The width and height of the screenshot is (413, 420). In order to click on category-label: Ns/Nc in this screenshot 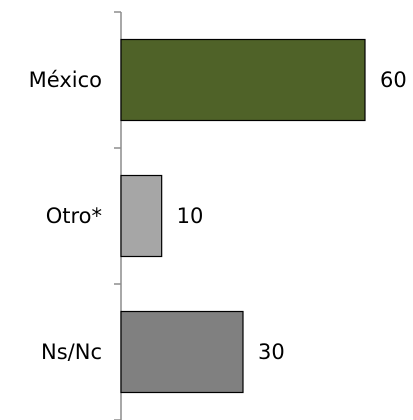, I will do `click(71, 352)`.